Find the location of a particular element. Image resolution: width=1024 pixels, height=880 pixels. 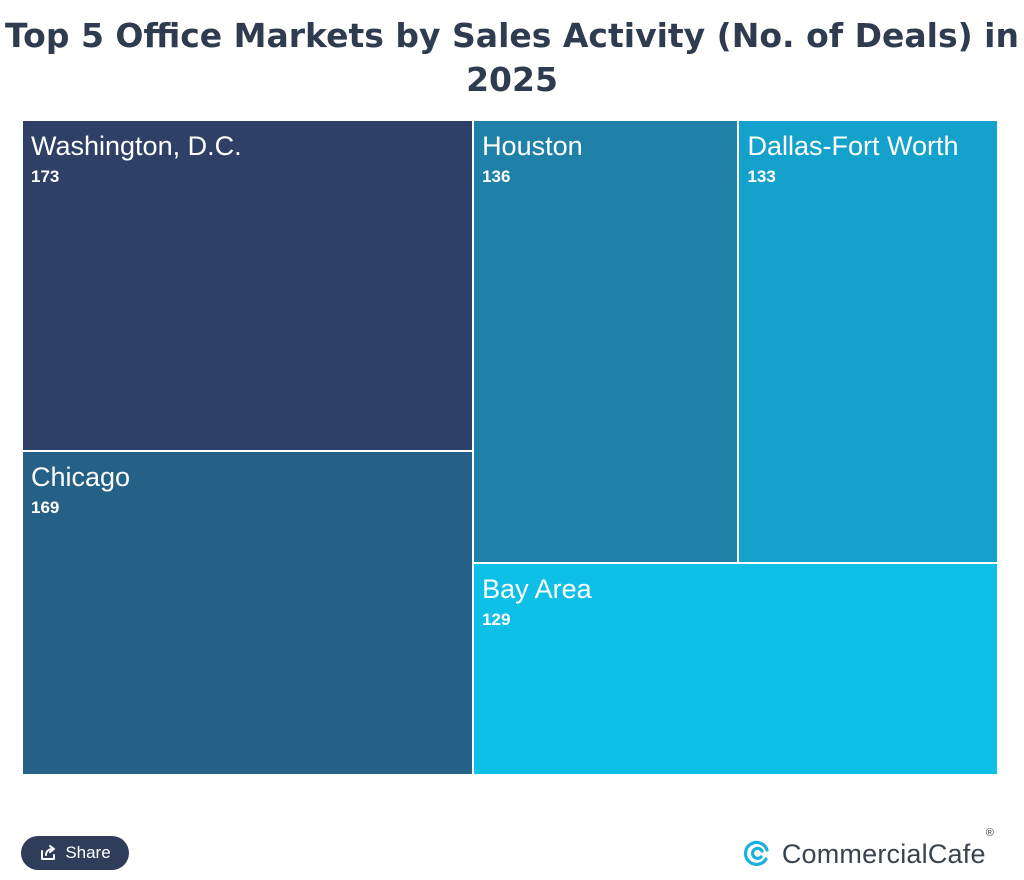

tile-label: Bay Area is located at coordinates (537, 588).